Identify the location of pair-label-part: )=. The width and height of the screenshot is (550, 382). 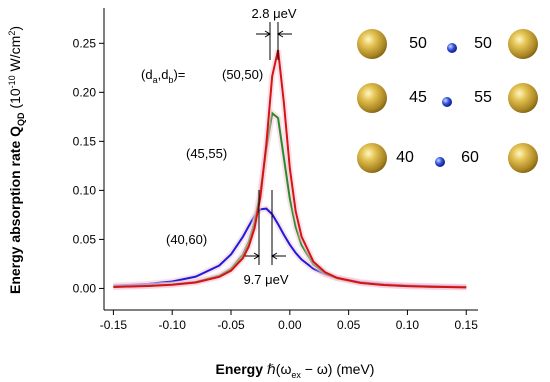
(179, 74).